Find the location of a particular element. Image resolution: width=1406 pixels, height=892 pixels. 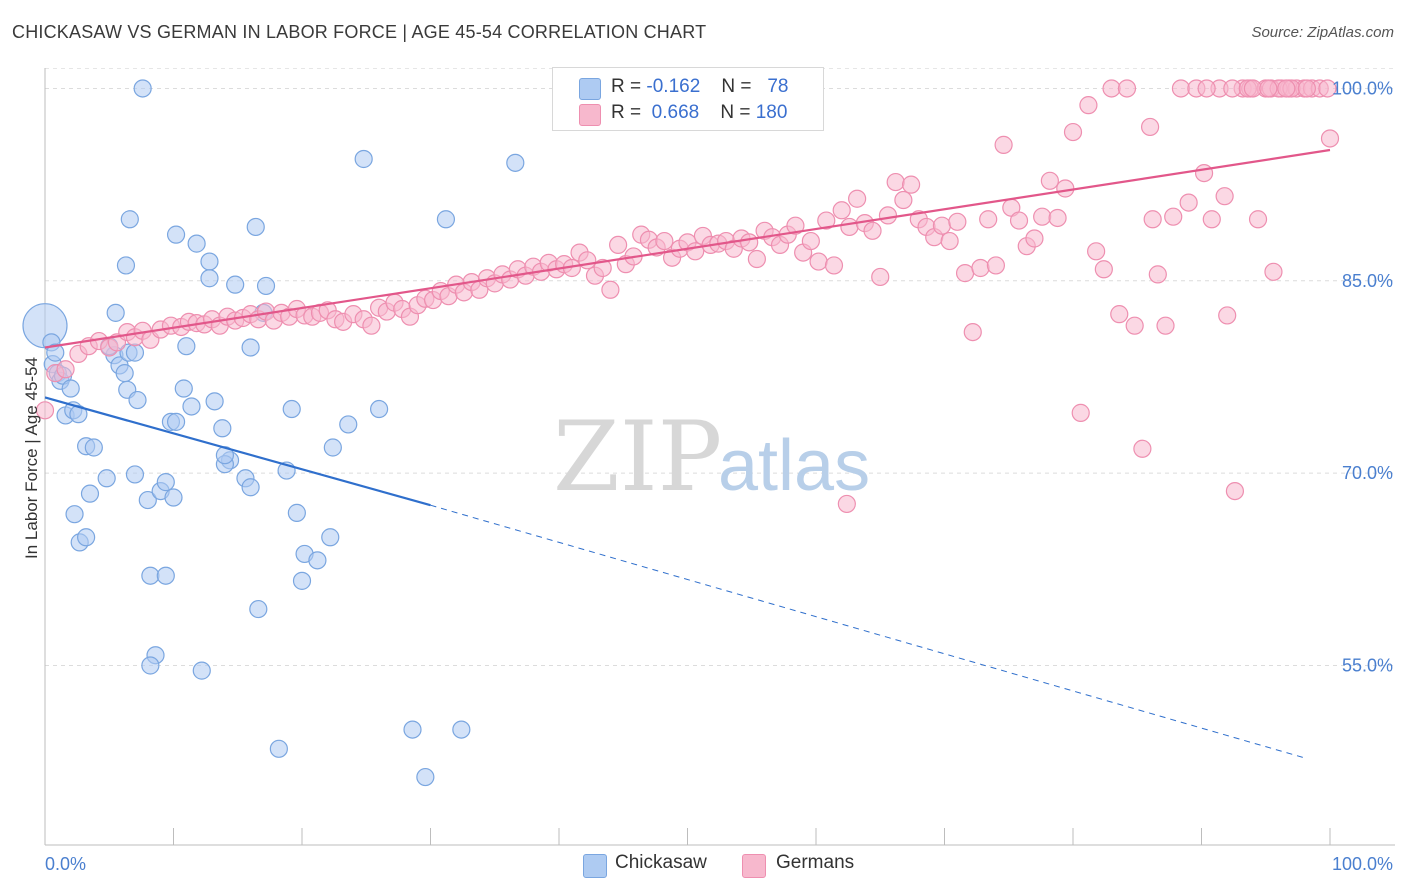

legend-n-label: N = is located at coordinates (735, 112).